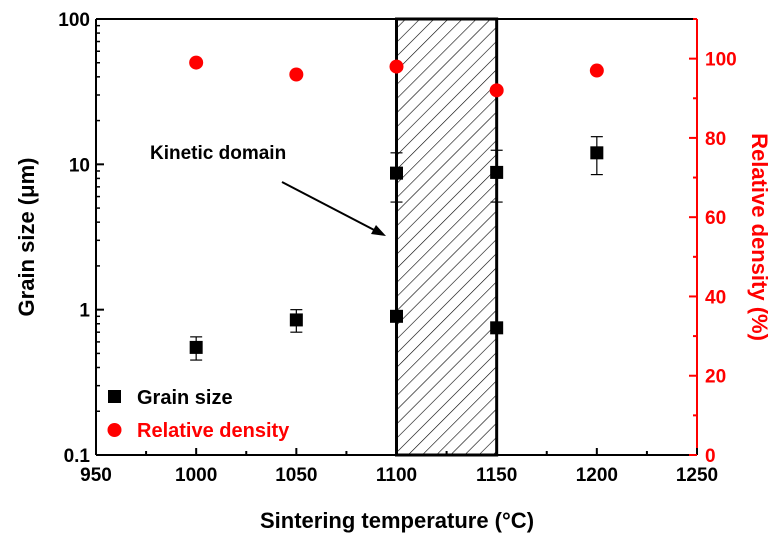  Describe the element at coordinates (114, 396) in the screenshot. I see `legend-marker-grain-size` at that location.